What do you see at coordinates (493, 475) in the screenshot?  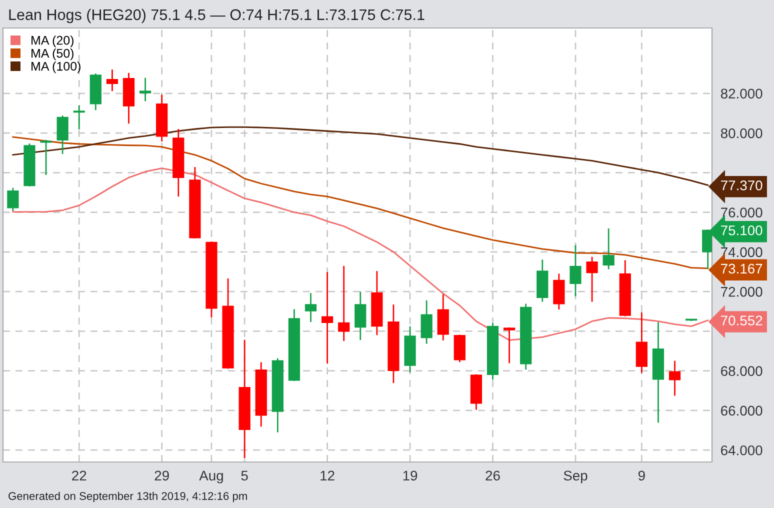 I see `x-tick-label: 26` at bounding box center [493, 475].